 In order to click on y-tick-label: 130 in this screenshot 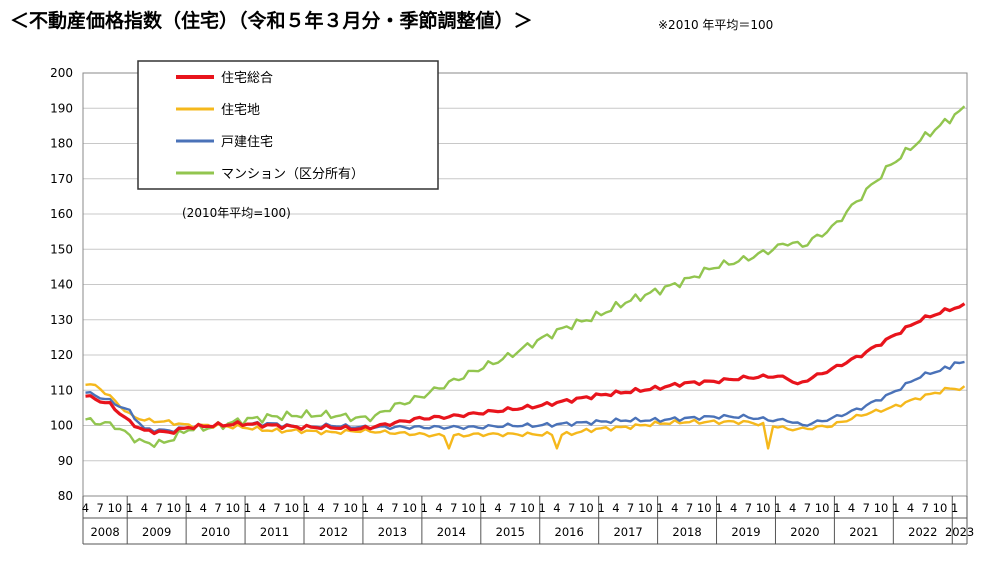, I will do `click(61, 320)`.